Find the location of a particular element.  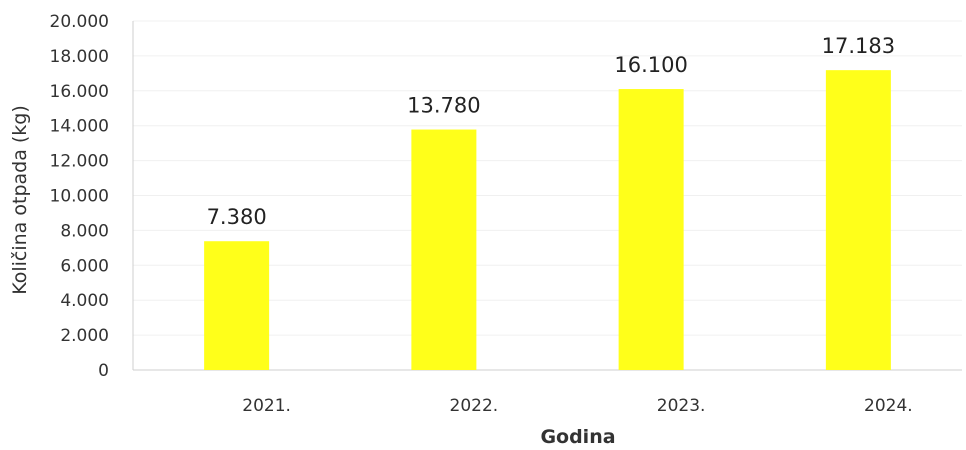

y-tick-label: 16.000 is located at coordinates (79, 92).